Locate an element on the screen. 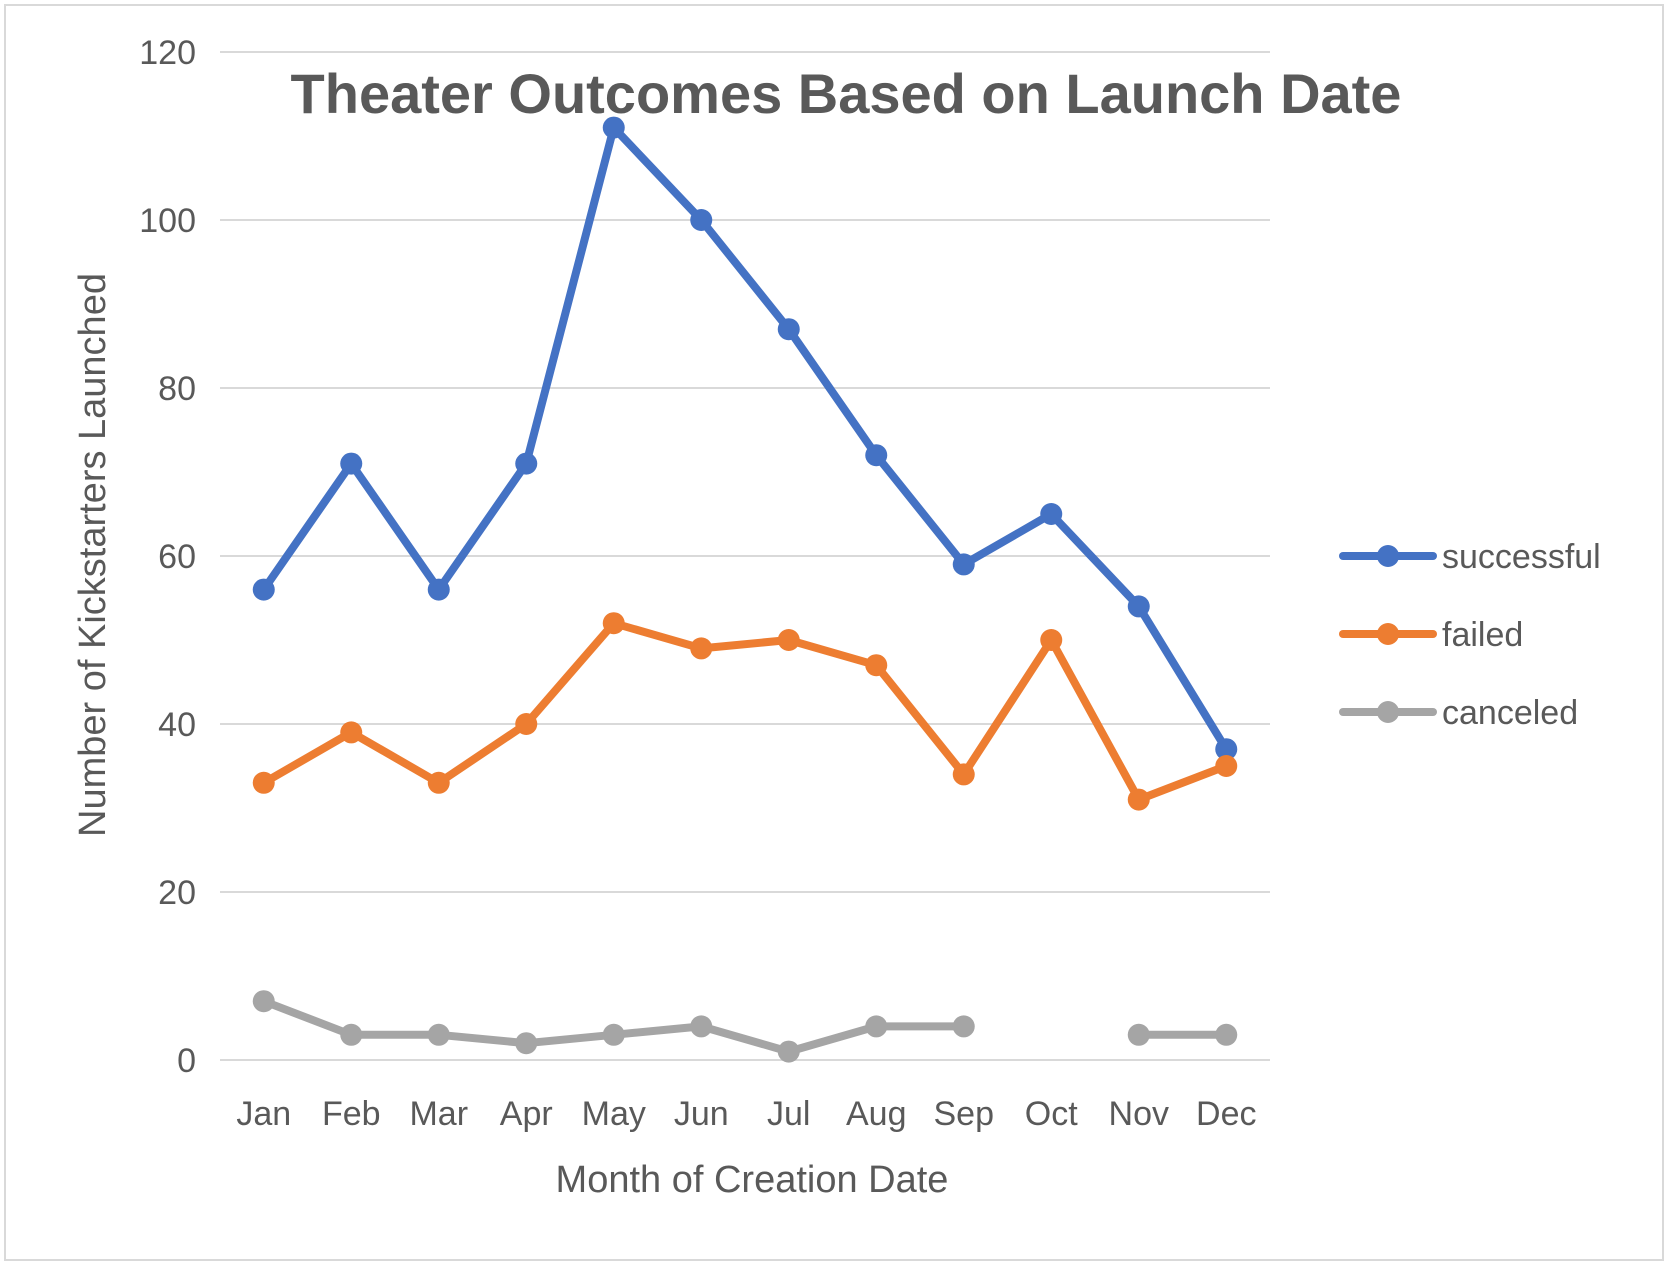  x-tick-label: Mar is located at coordinates (438, 1114).